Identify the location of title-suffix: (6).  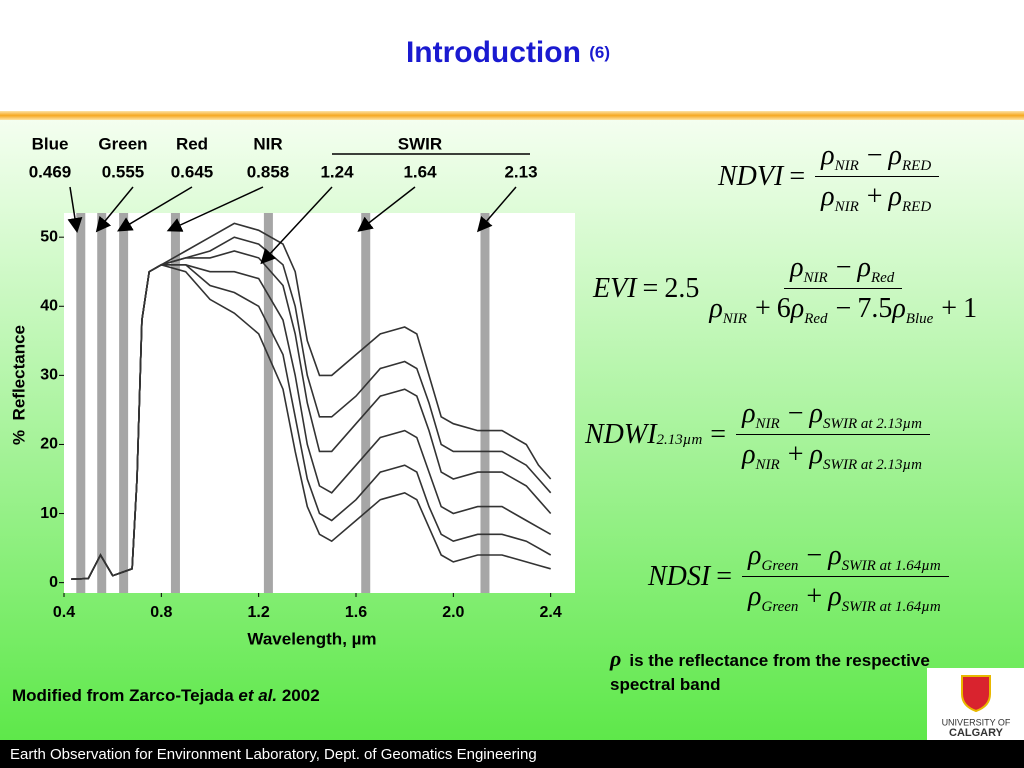
(599, 52).